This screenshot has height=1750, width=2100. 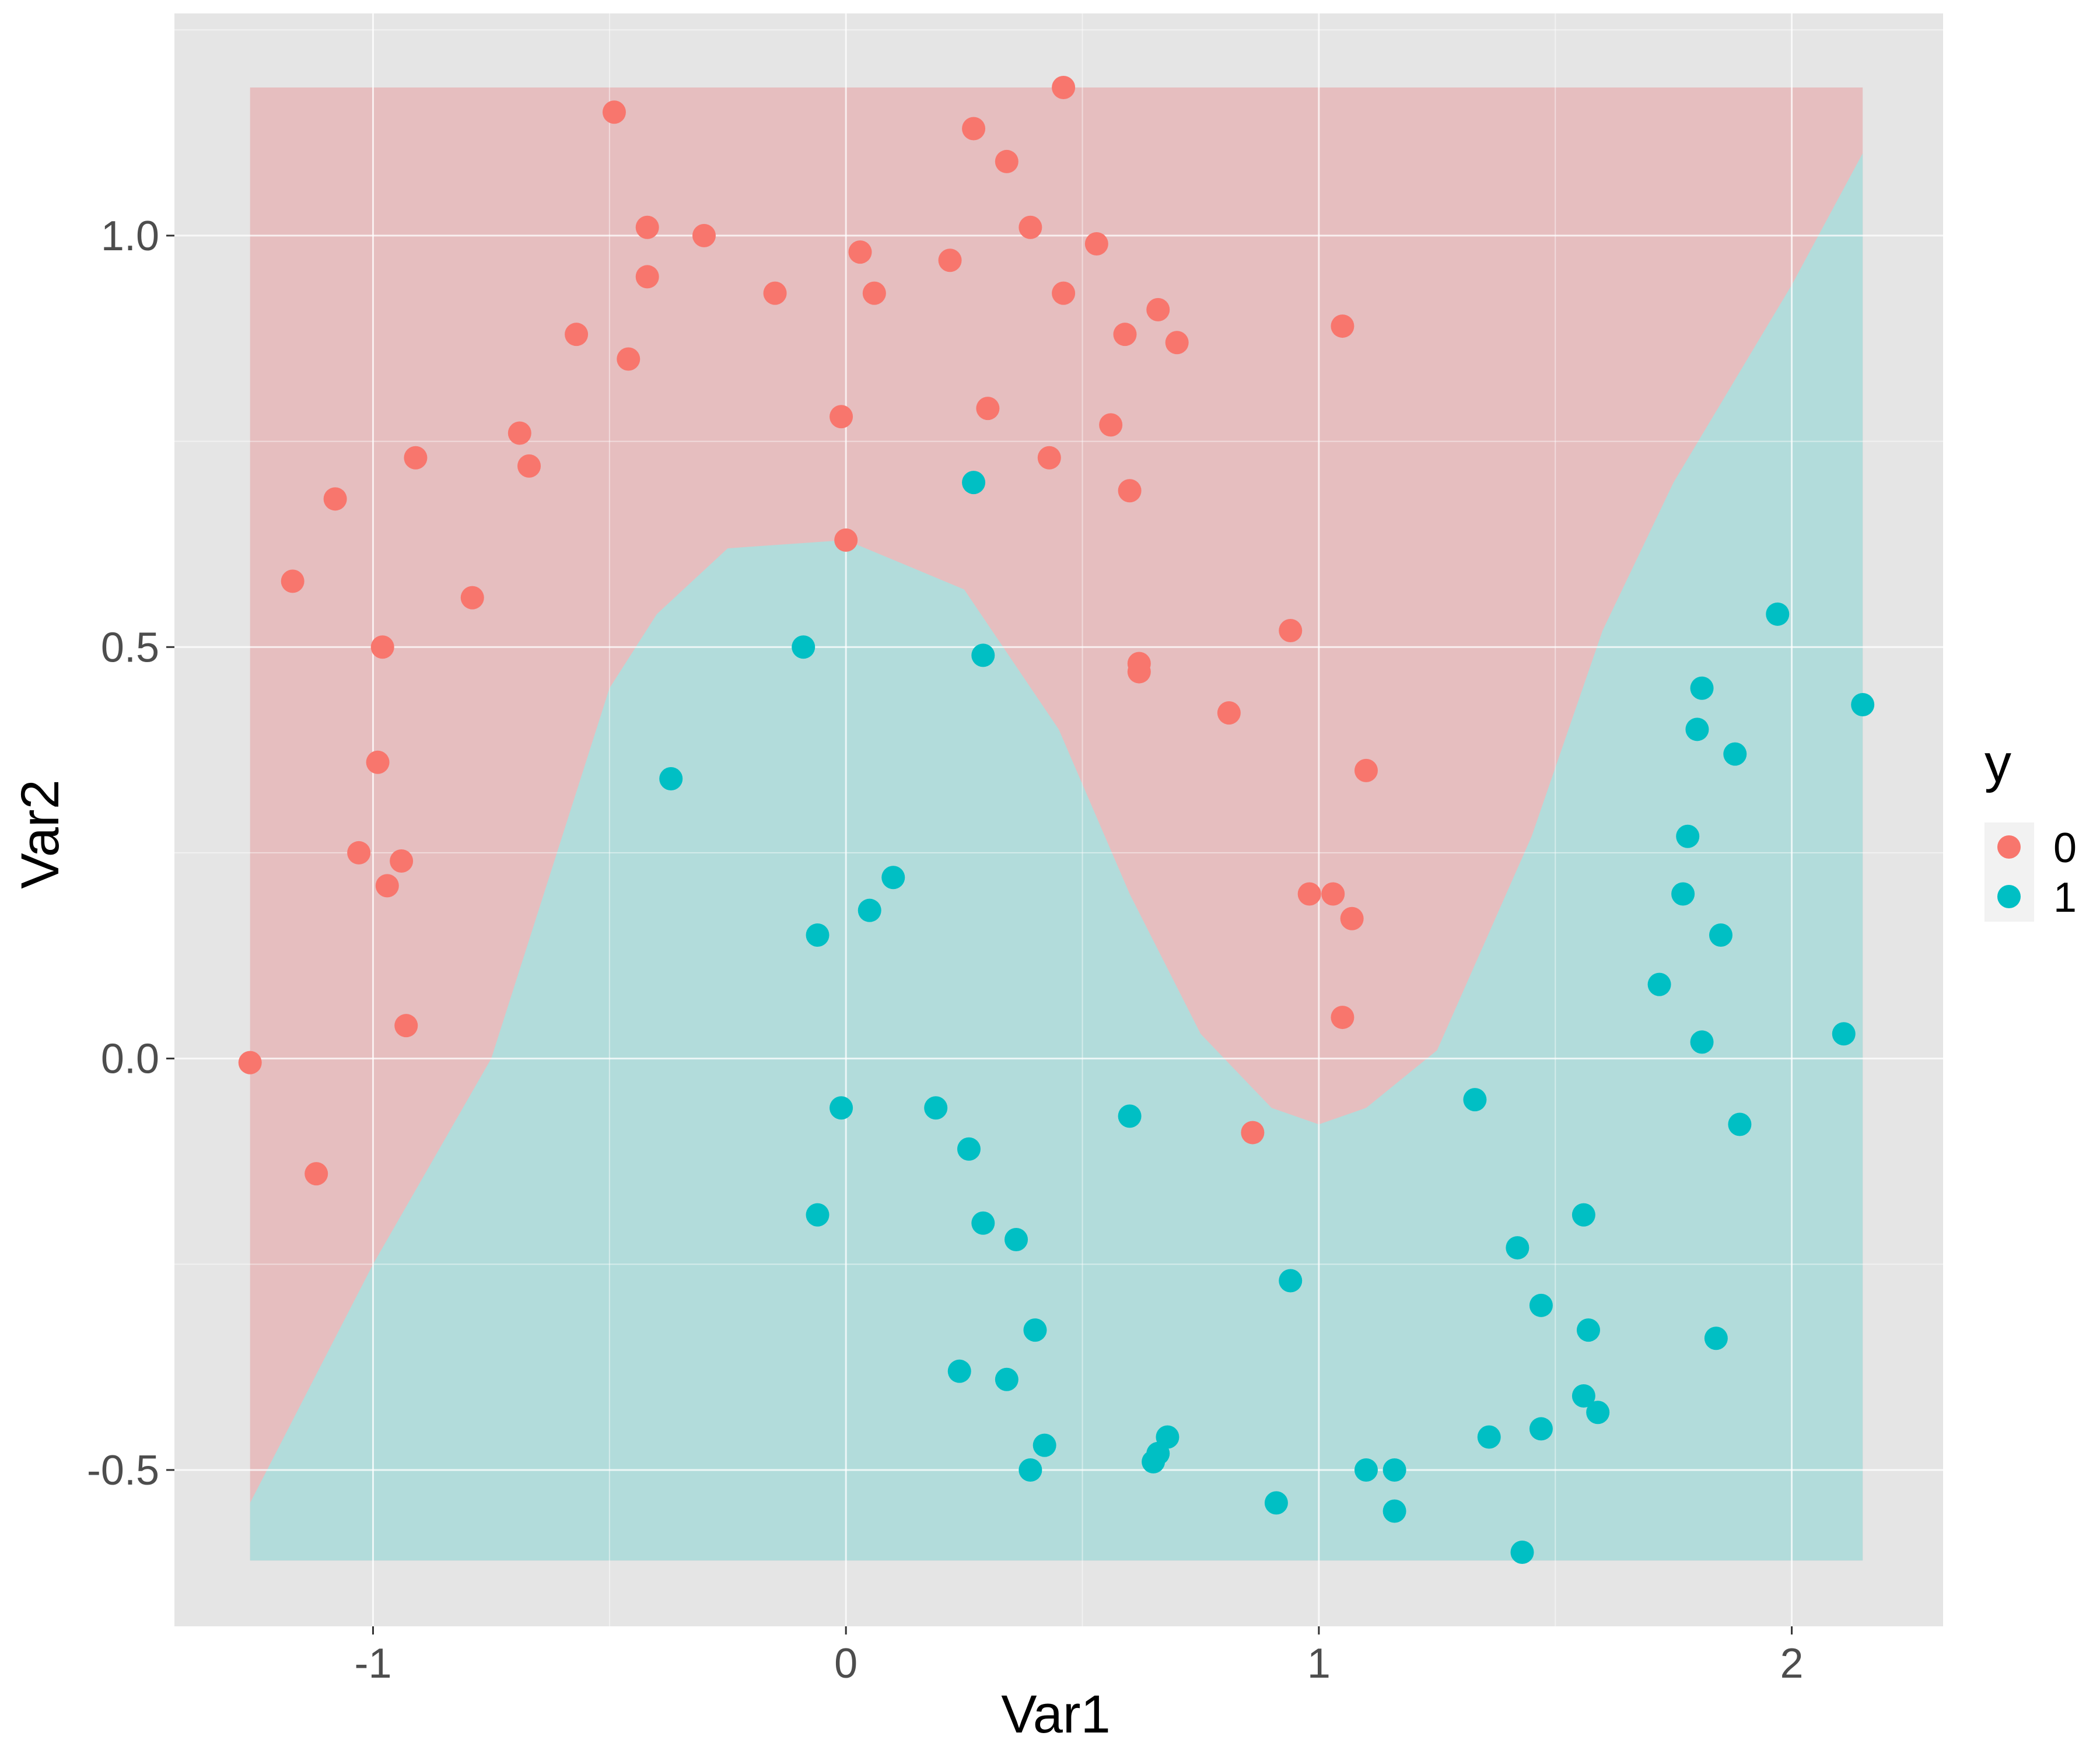 I want to click on y-tick-label: 0.5, so click(x=130, y=647).